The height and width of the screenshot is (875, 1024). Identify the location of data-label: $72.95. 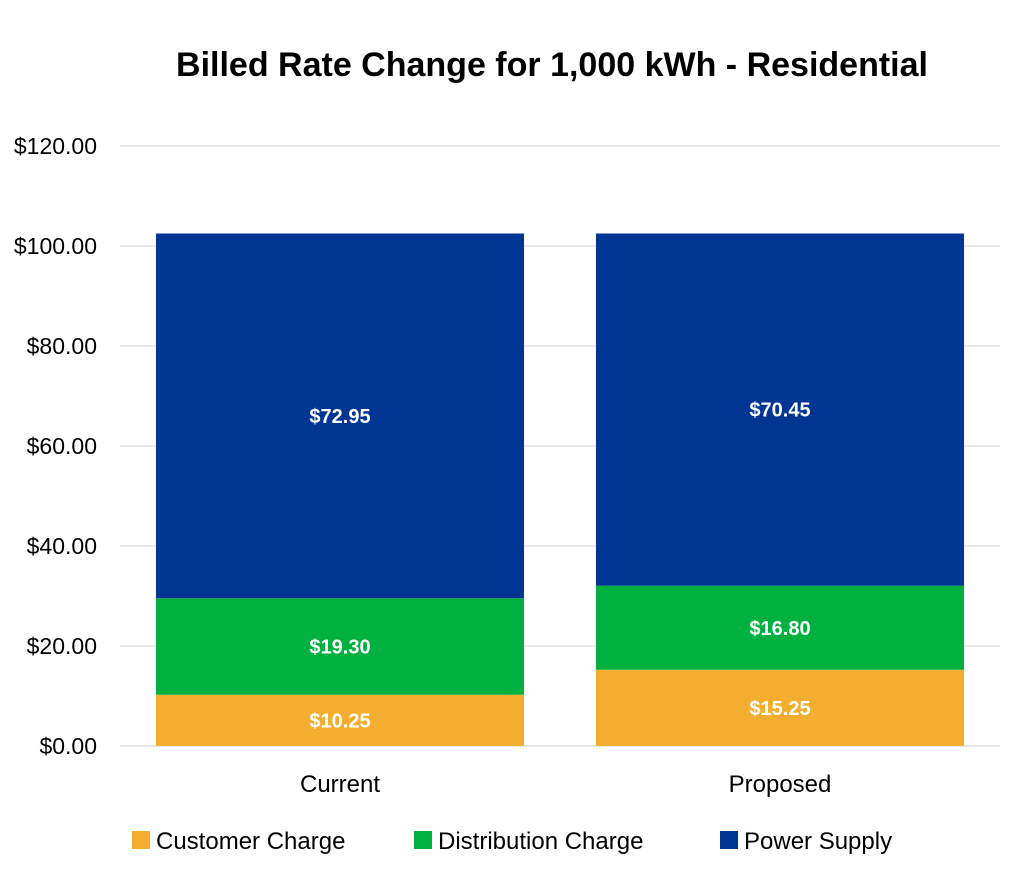
(339, 417).